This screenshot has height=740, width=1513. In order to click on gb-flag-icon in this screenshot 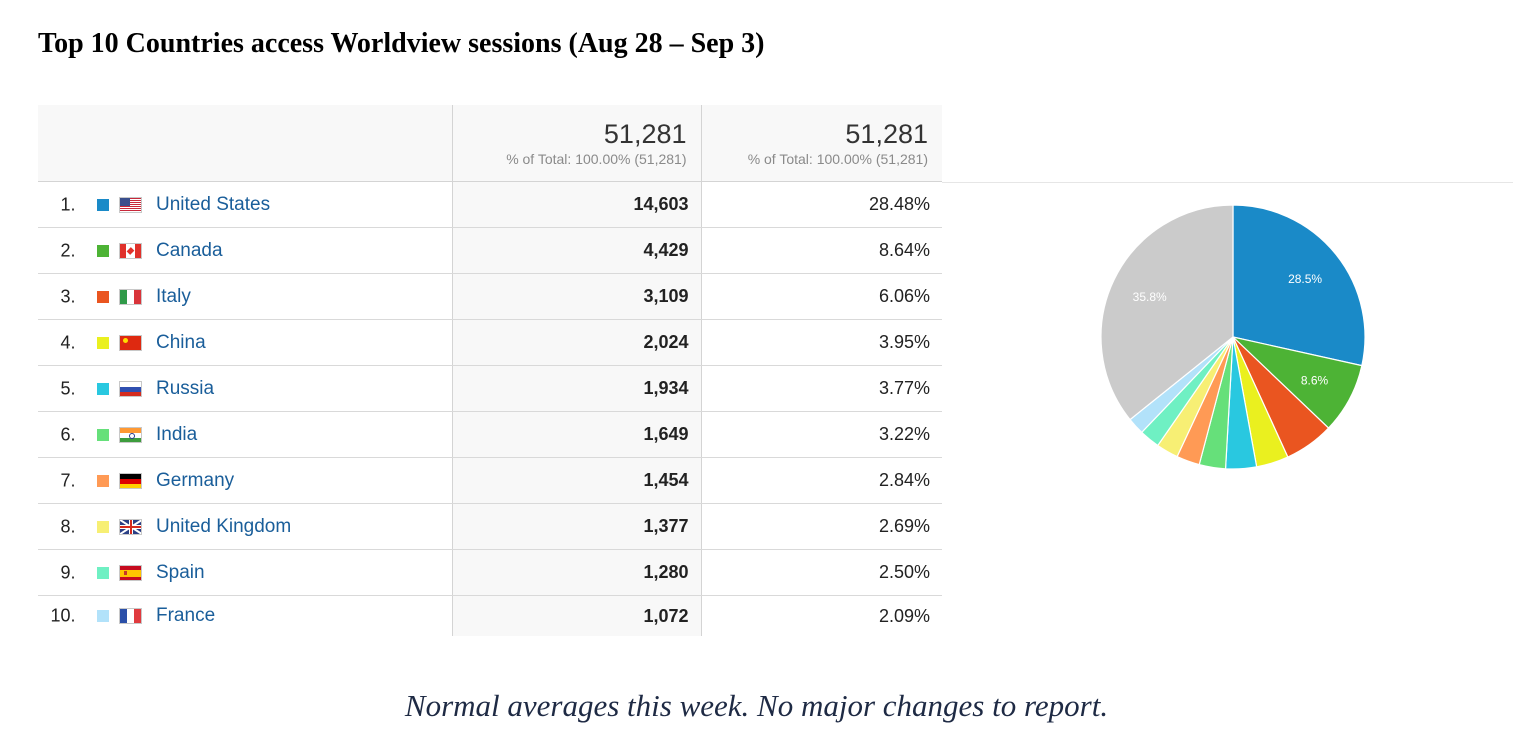, I will do `click(130, 526)`.